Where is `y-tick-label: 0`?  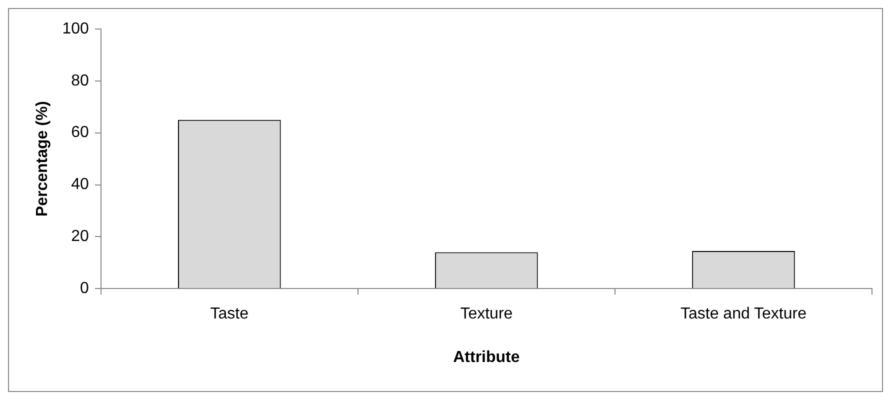
y-tick-label: 0 is located at coordinates (84, 289).